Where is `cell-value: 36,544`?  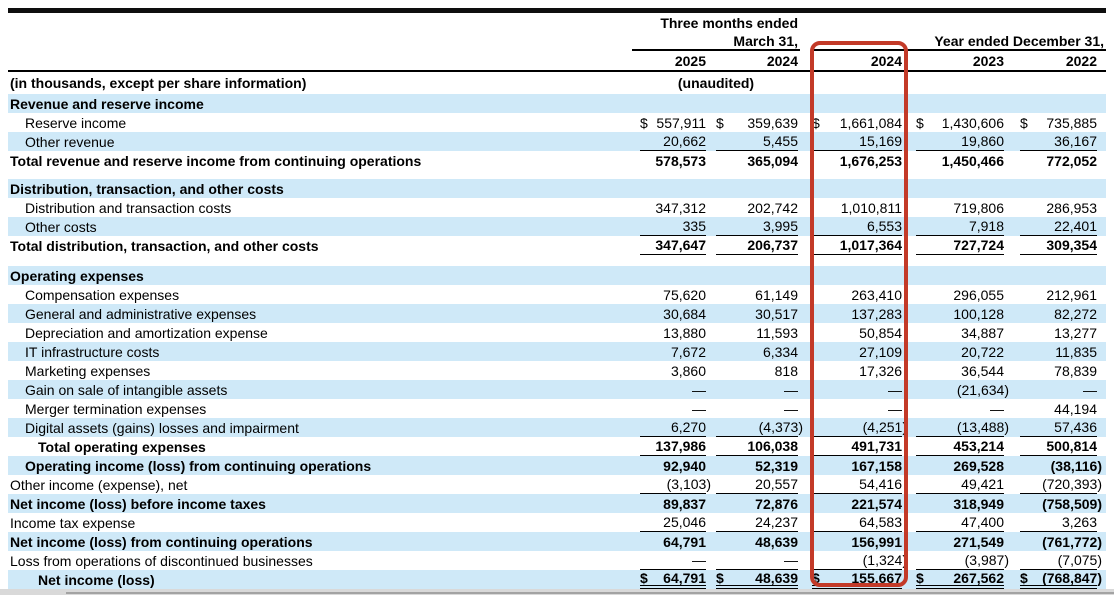 cell-value: 36,544 is located at coordinates (982, 370).